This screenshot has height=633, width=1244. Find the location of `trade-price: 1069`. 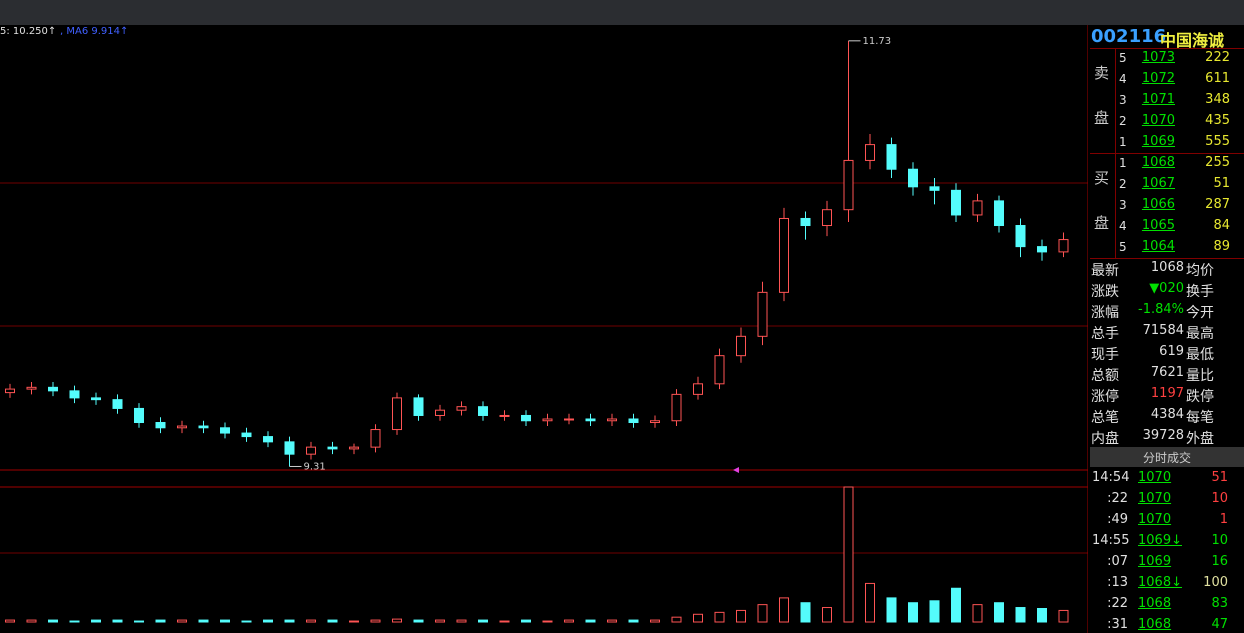

trade-price: 1069 is located at coordinates (1155, 561).